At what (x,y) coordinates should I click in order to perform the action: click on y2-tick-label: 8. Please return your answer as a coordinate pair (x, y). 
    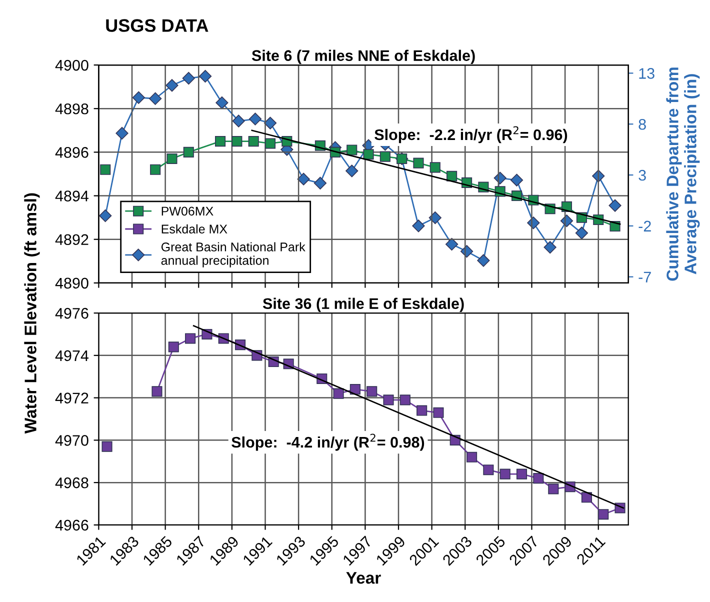
    Looking at the image, I should click on (642, 124).